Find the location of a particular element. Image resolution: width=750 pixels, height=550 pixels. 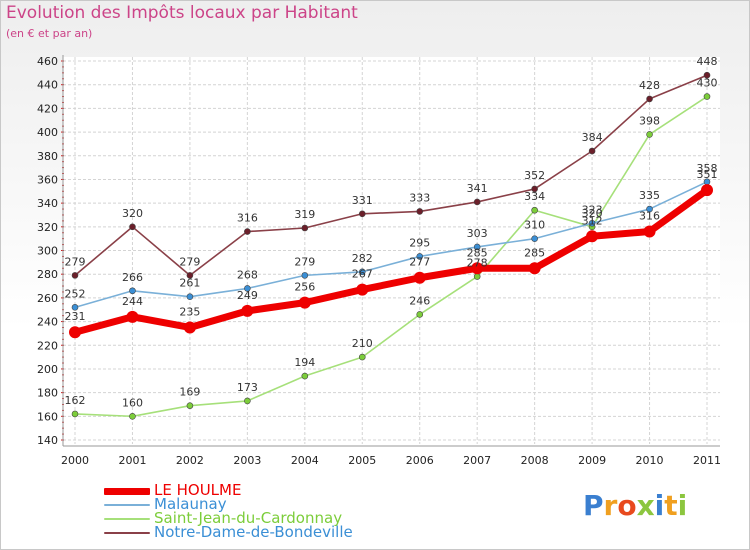

data-label: 331 is located at coordinates (362, 200).